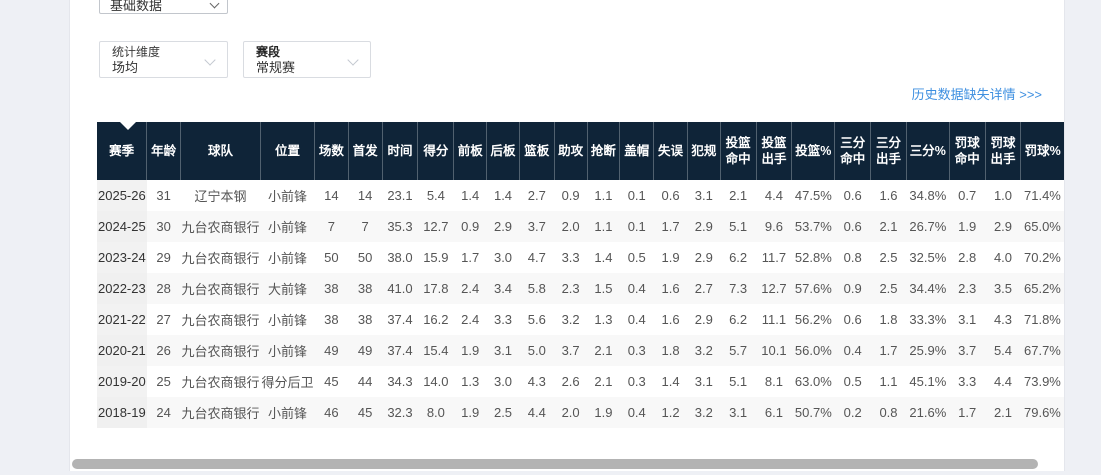 The image size is (1101, 475). What do you see at coordinates (774, 319) in the screenshot?
I see `stat-cell: 11.1` at bounding box center [774, 319].